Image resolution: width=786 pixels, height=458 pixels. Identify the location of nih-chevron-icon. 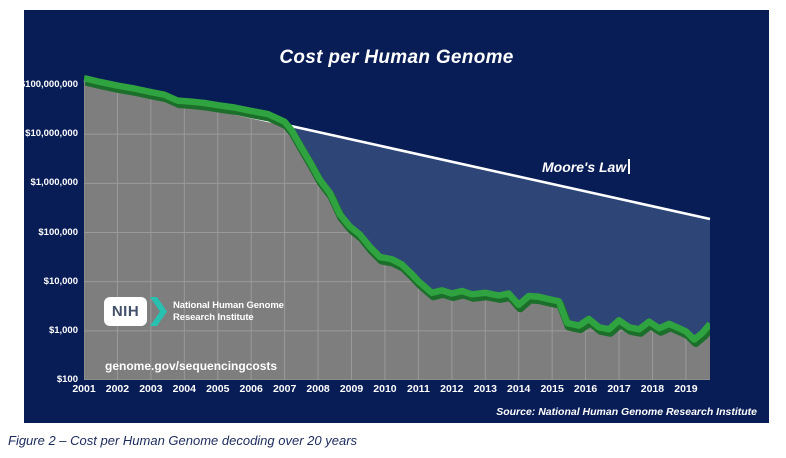
(158, 311).